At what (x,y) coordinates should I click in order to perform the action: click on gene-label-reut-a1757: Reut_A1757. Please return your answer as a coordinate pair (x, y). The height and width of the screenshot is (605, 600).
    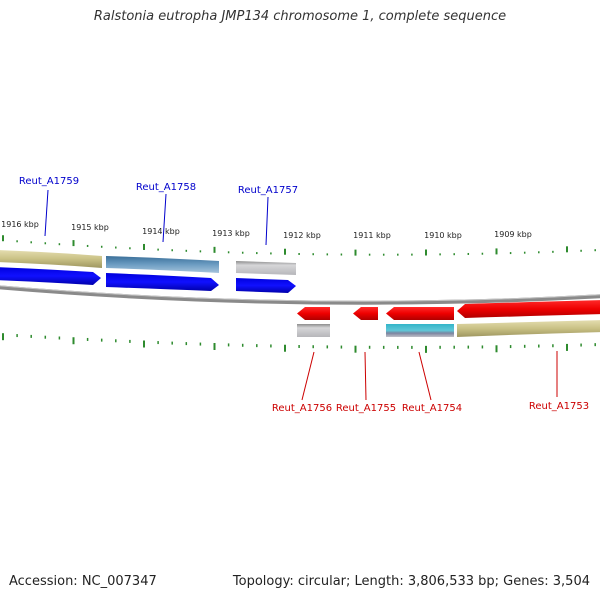
    Looking at the image, I should click on (268, 190).